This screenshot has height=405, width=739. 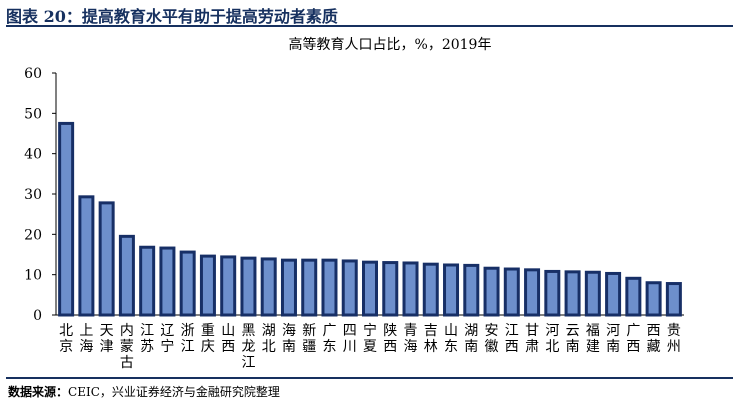 What do you see at coordinates (633, 339) in the screenshot?
I see `x-tick-label: 广西` at bounding box center [633, 339].